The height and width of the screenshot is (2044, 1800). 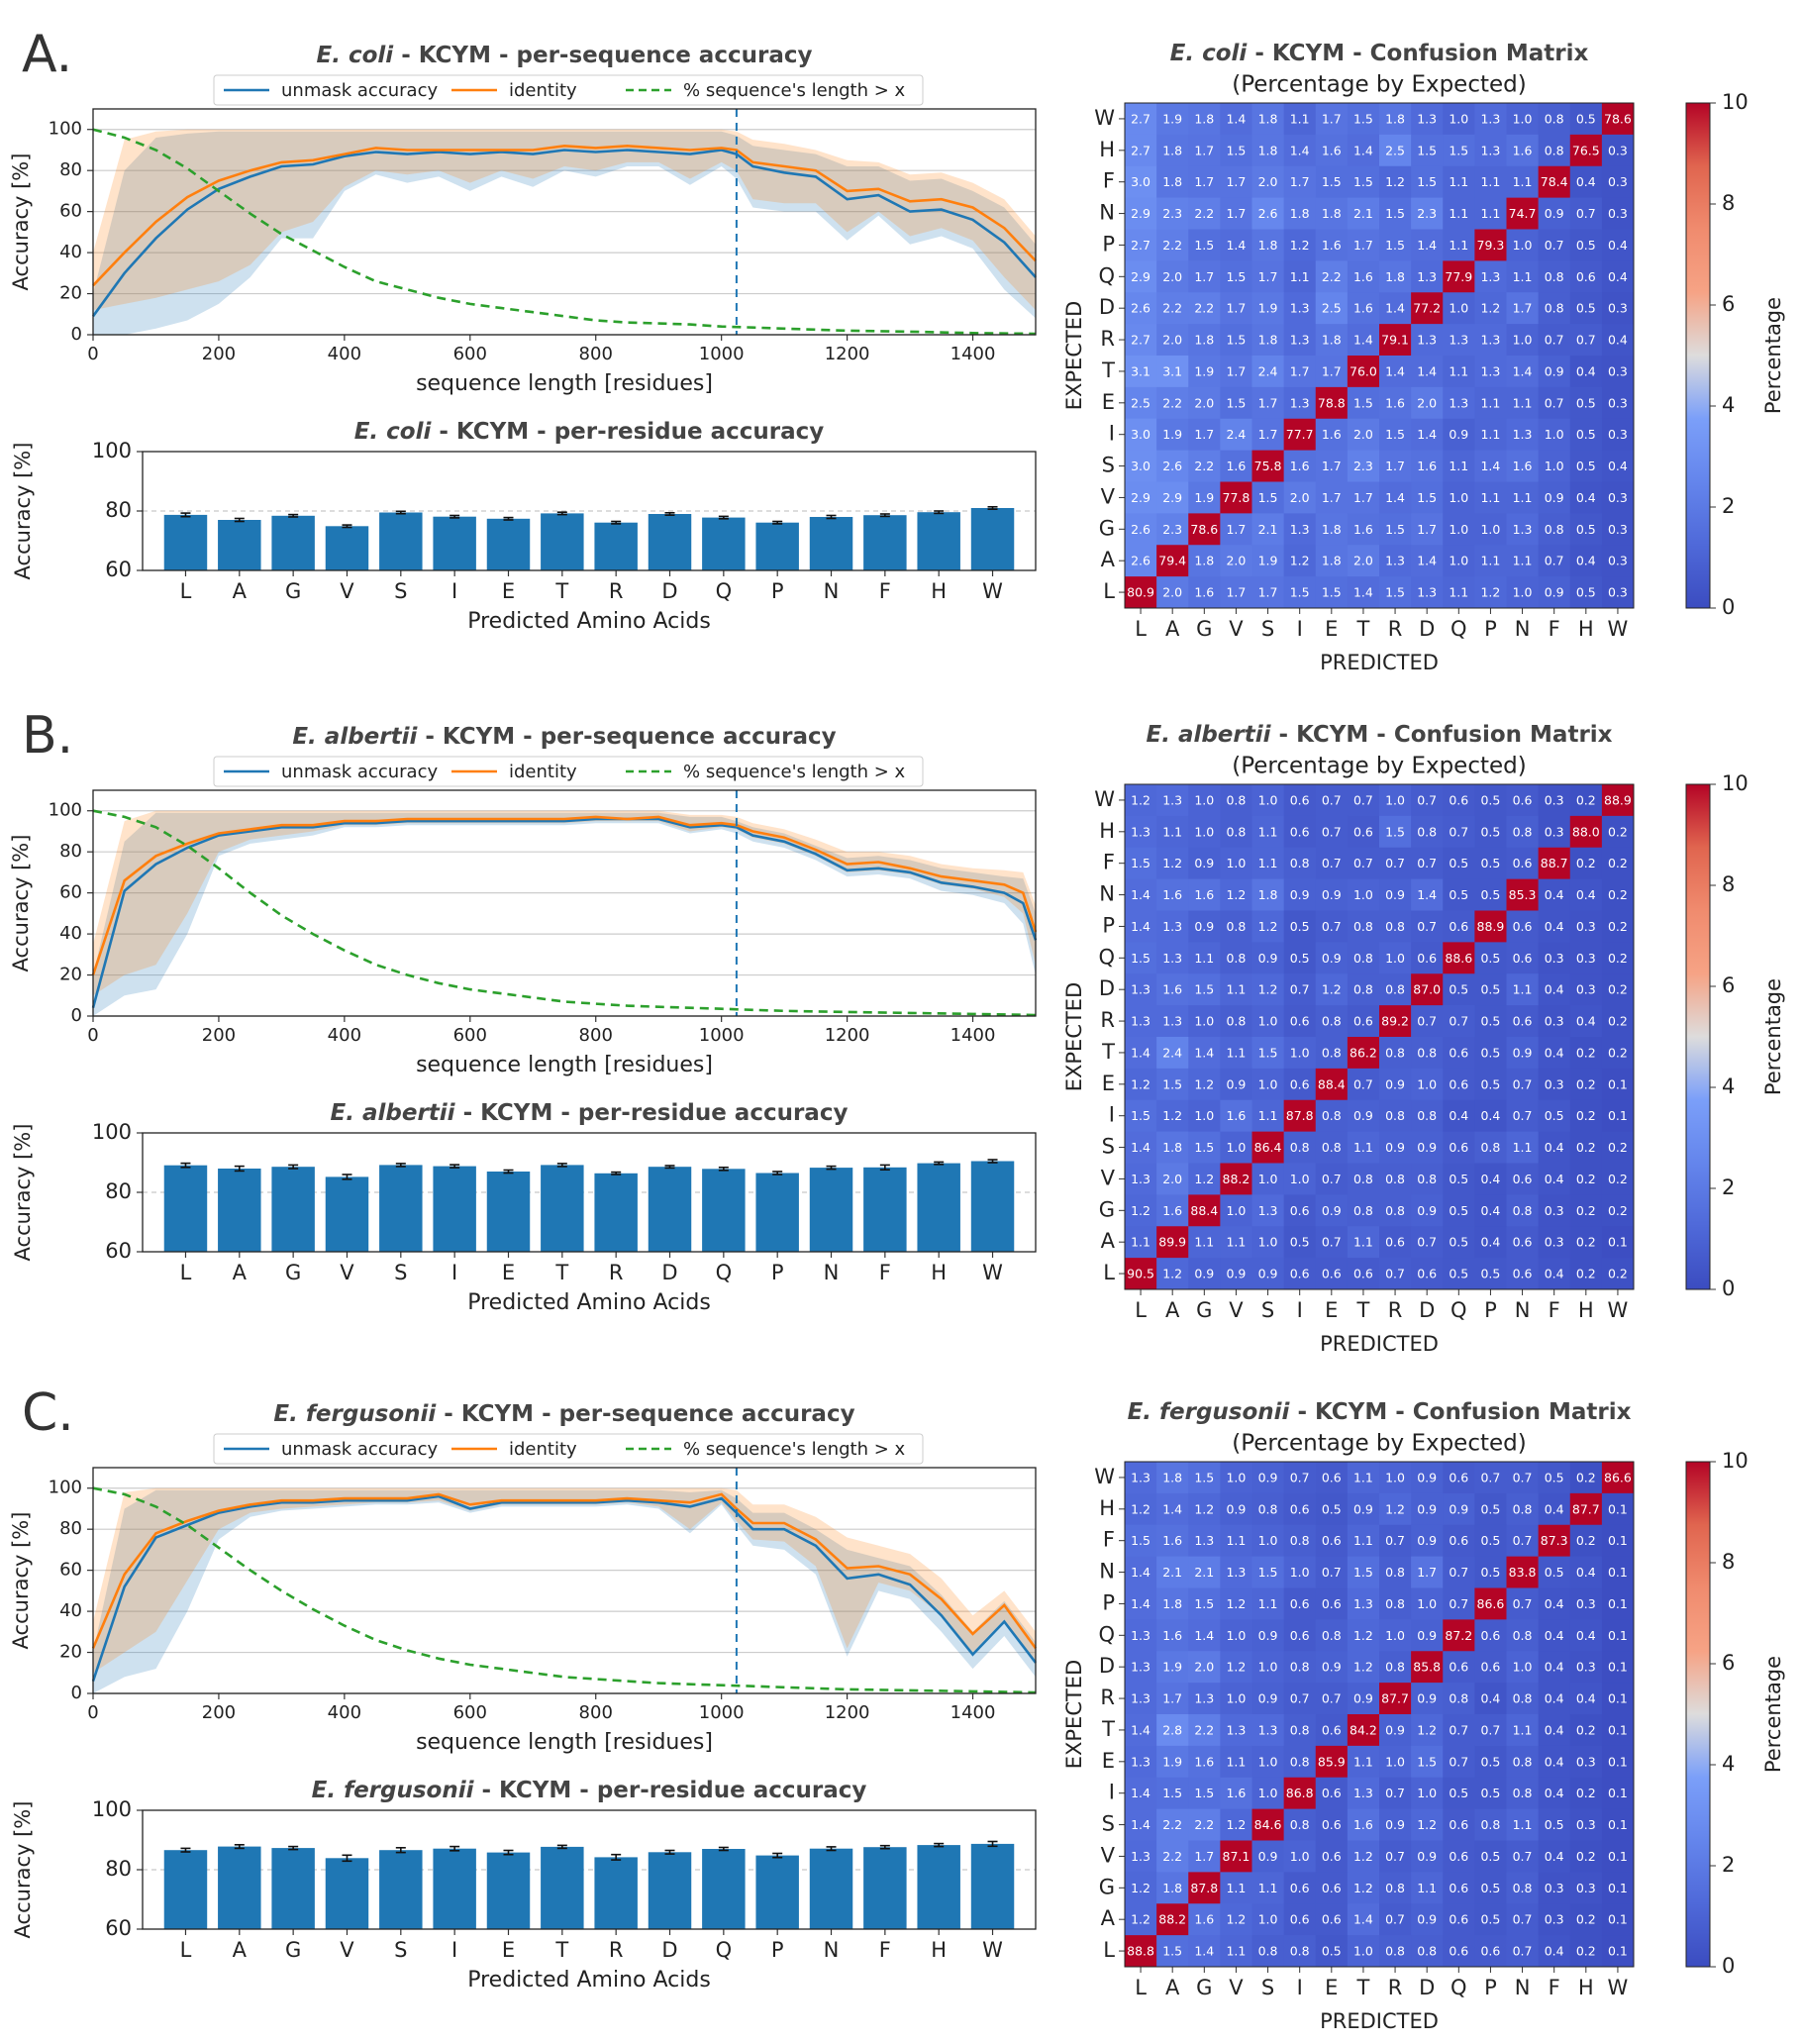 What do you see at coordinates (76, 334) in the screenshot?
I see `y-tick-label: 0` at bounding box center [76, 334].